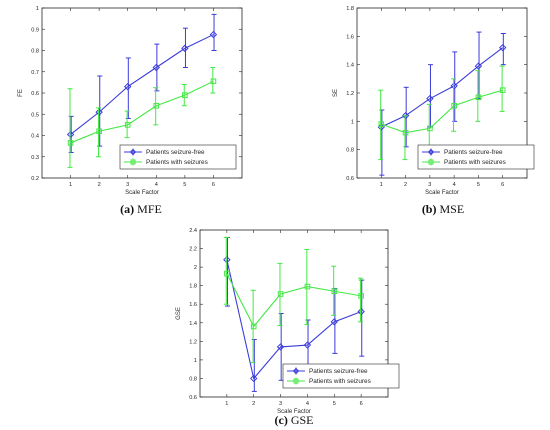 Image resolution: width=550 pixels, height=430 pixels. What do you see at coordinates (35, 137) in the screenshot?
I see `y-tick-label: 0.4` at bounding box center [35, 137].